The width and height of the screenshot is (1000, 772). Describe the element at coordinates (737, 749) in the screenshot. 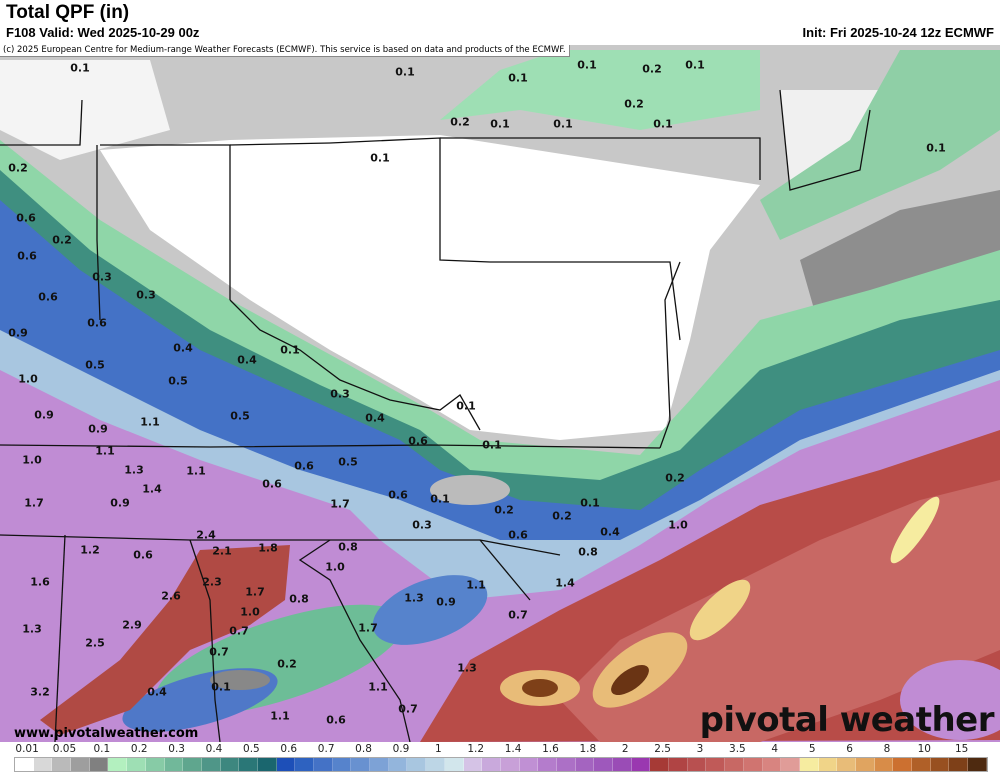

I see `colorbar-tick-label: 3.5` at that location.